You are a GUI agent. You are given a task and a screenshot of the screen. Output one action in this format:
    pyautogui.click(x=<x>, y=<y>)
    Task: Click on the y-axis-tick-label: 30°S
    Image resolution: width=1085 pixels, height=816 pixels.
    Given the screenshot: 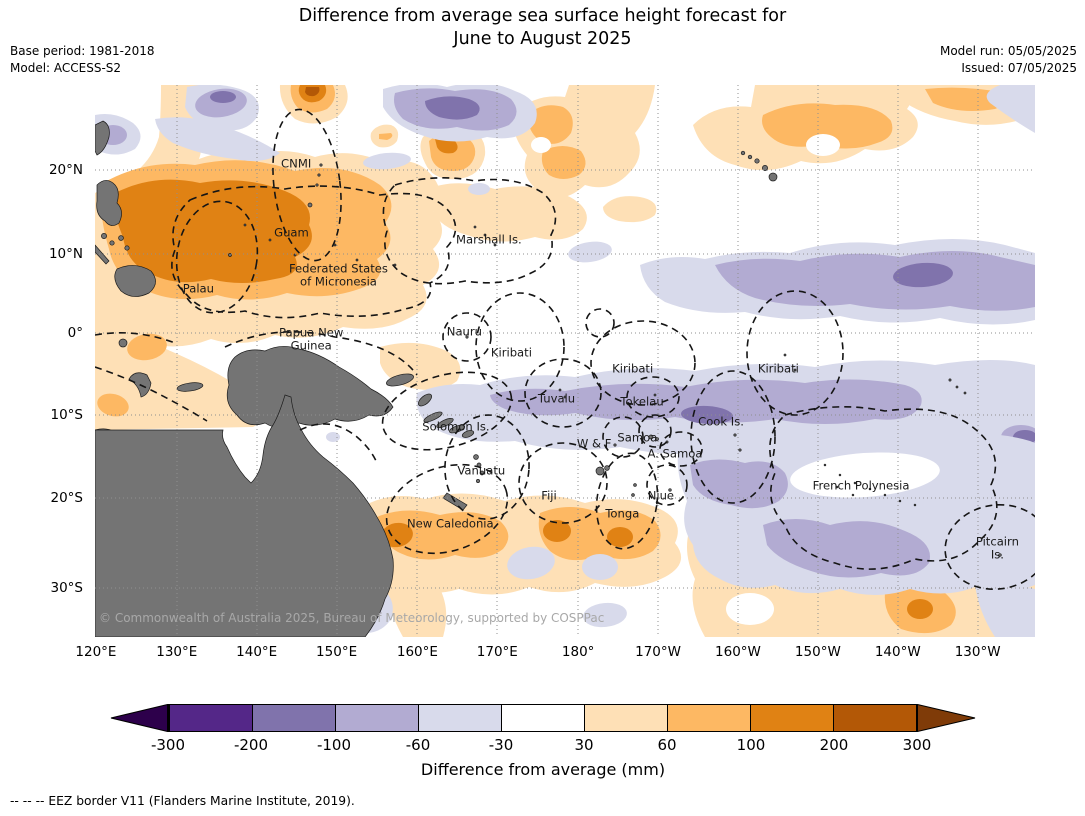 What is the action you would take?
    pyautogui.click(x=67, y=587)
    